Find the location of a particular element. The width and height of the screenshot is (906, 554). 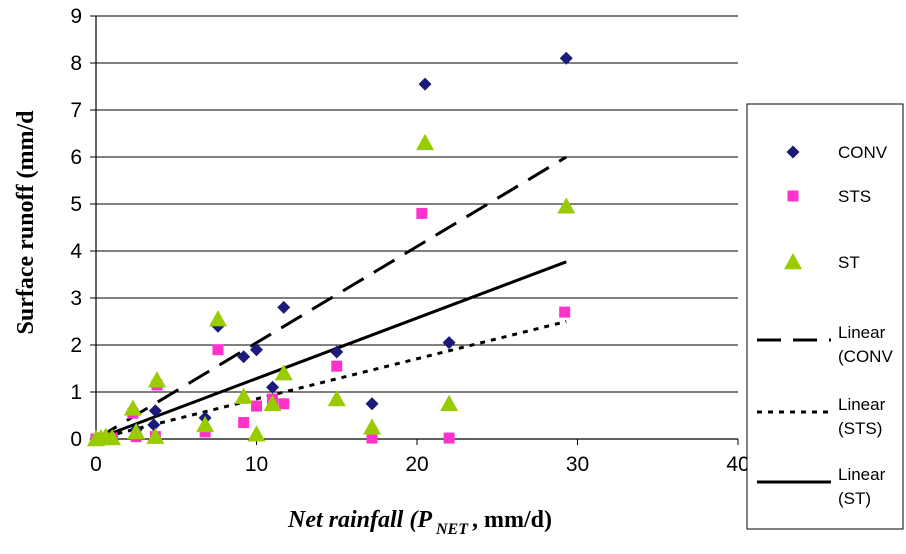

x-tick-label: 30 is located at coordinates (577, 464).